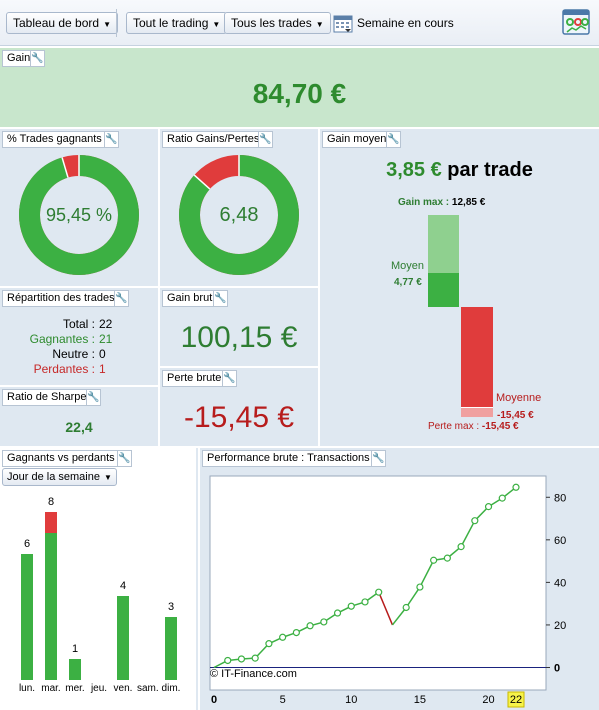 The width and height of the screenshot is (599, 710). I want to click on ratio-panel: Ratio Gains/Pertes 🔧 6,48, so click(239, 207).